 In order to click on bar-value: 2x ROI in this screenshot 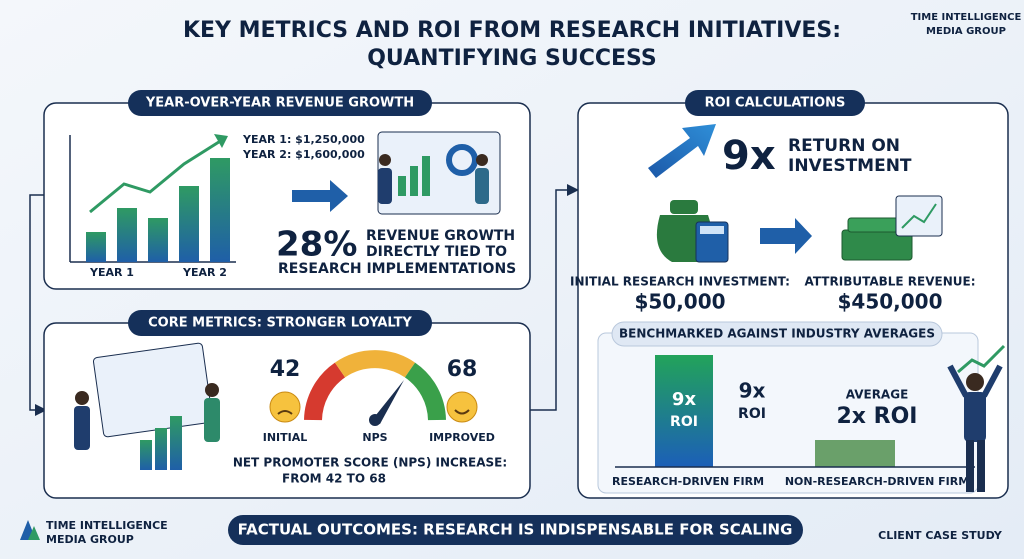, I will do `click(877, 416)`.